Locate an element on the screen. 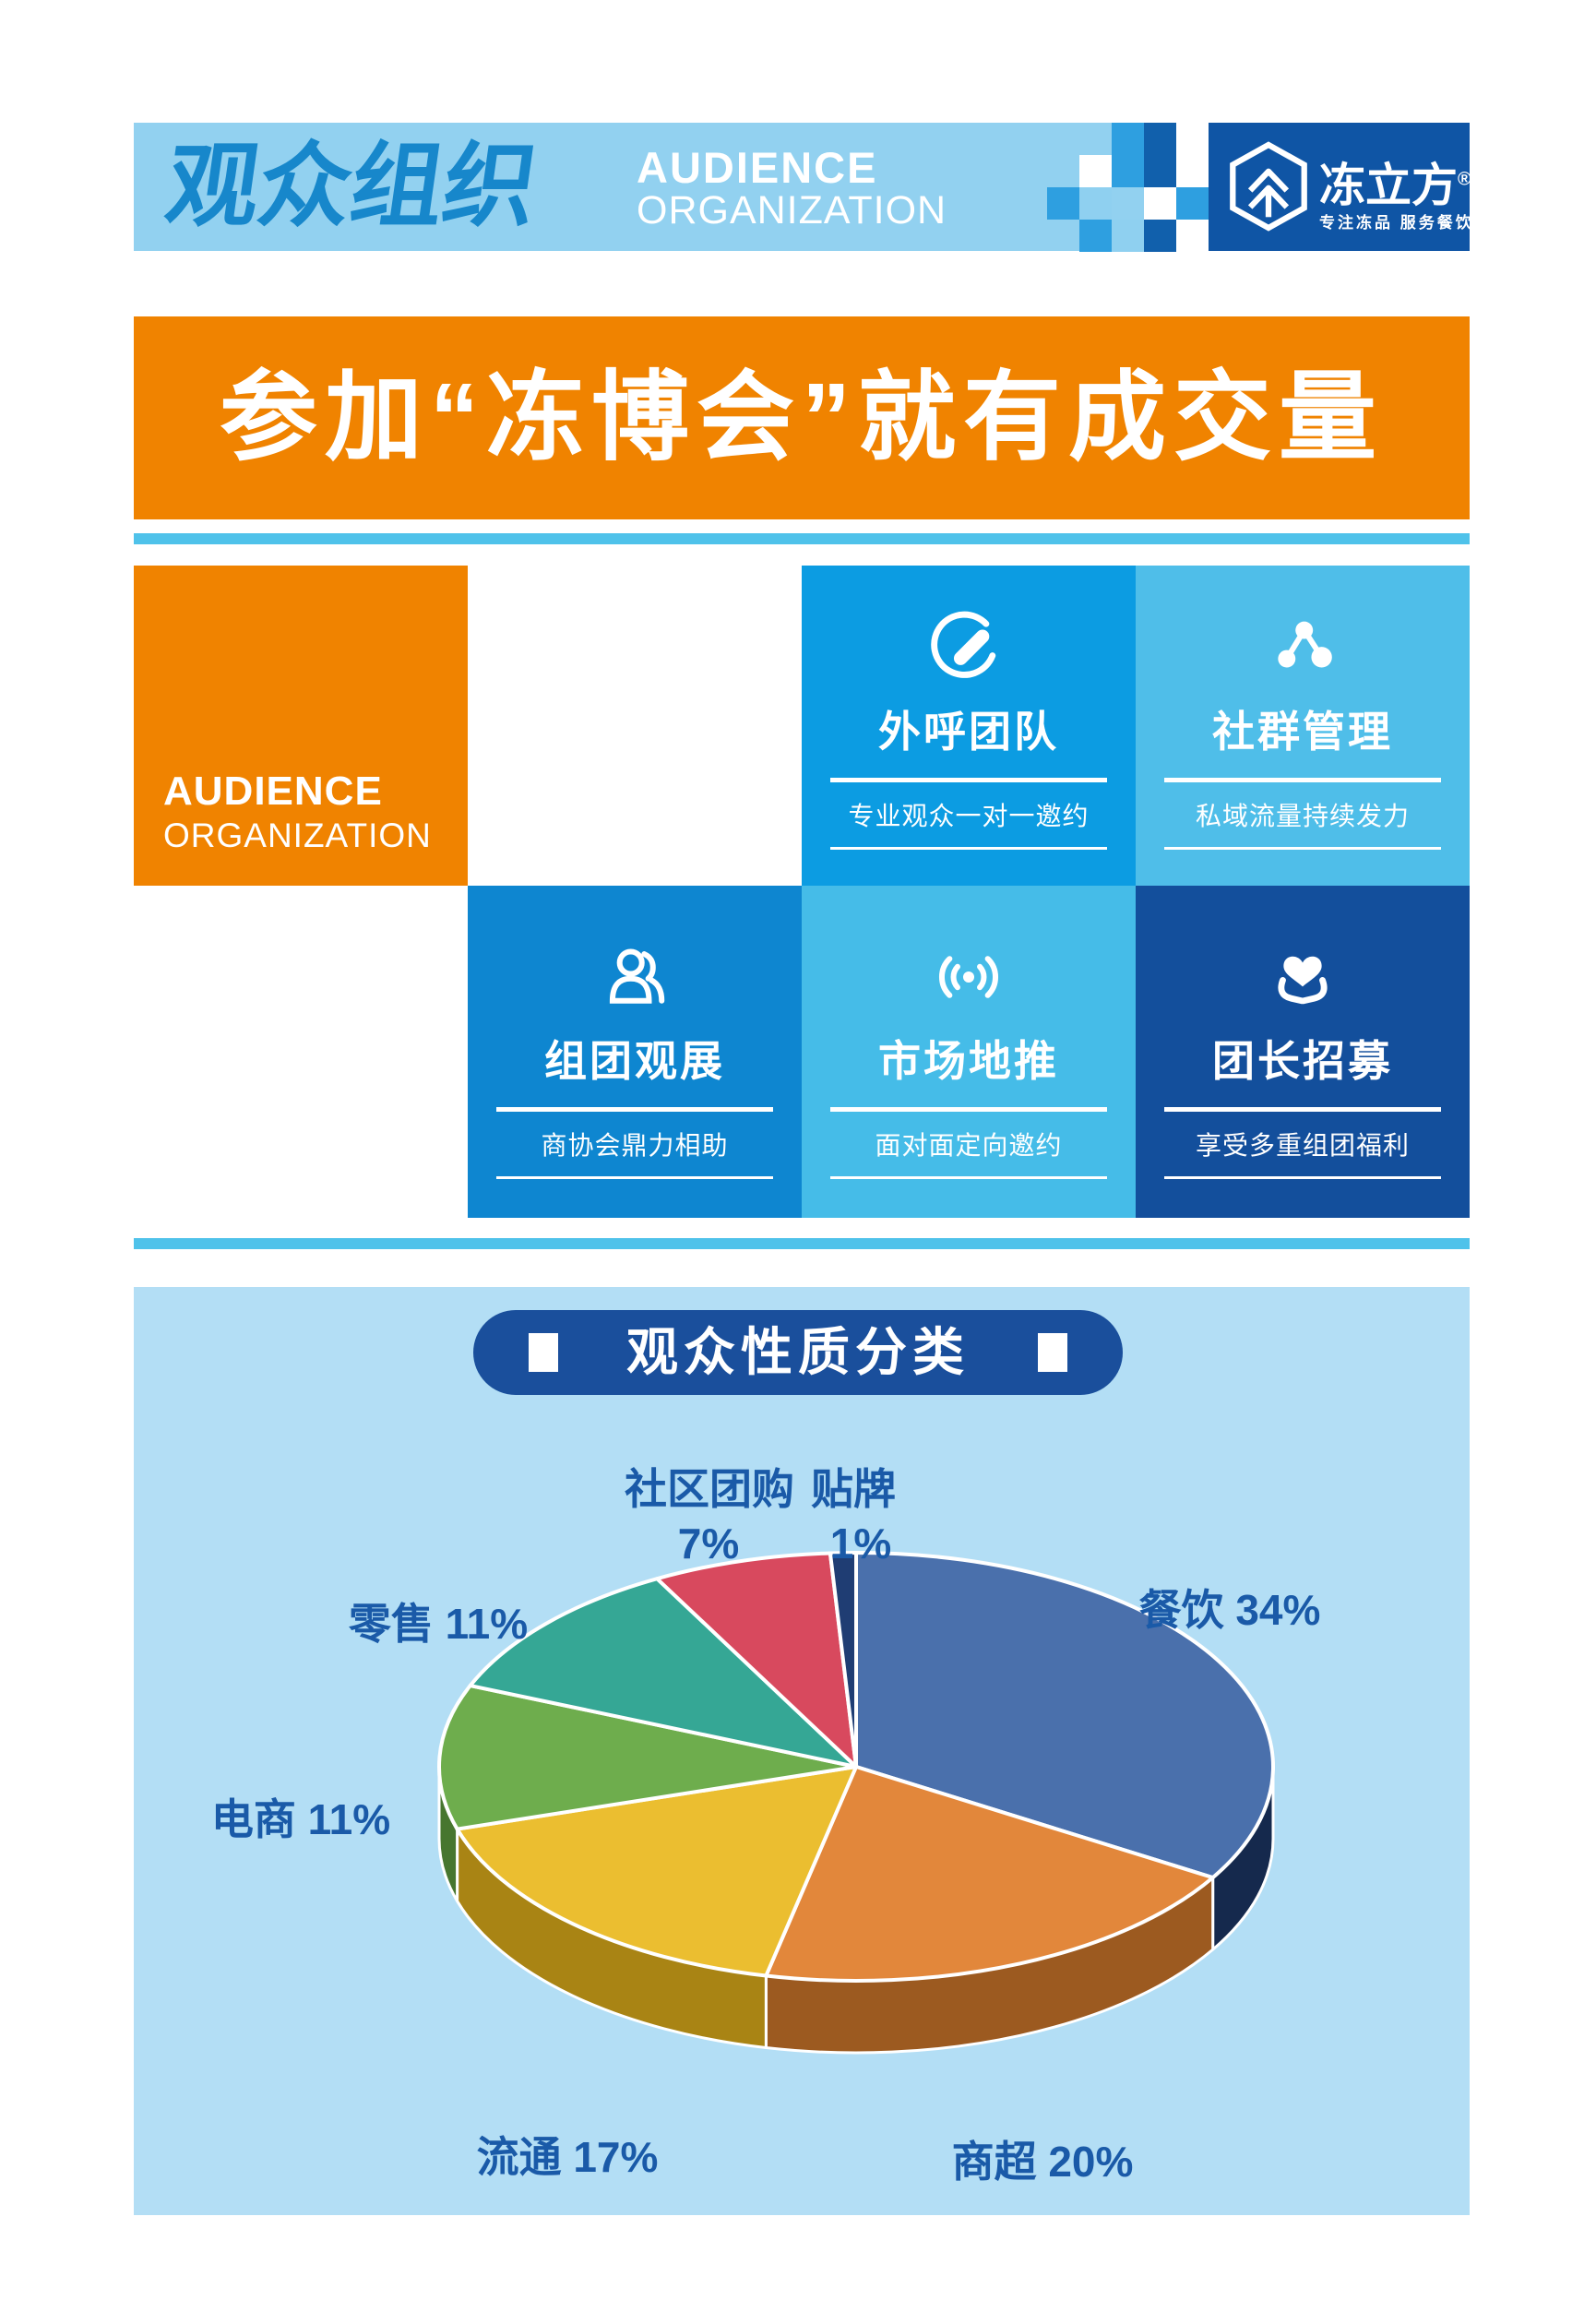  page-title-en-line2: ORGANIZATION is located at coordinates (792, 210).